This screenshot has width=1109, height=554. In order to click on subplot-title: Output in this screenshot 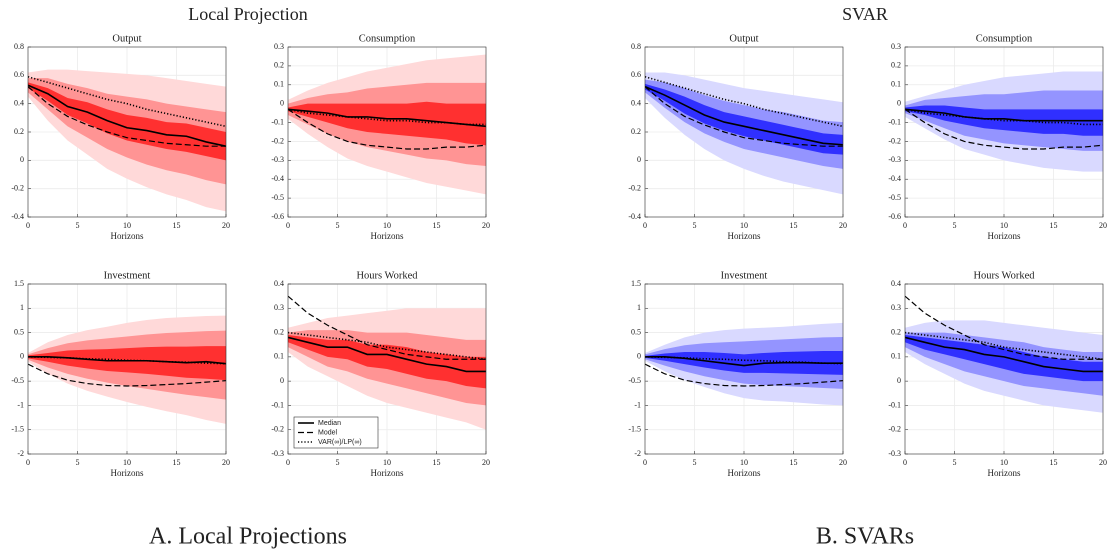, I will do `click(126, 38)`.